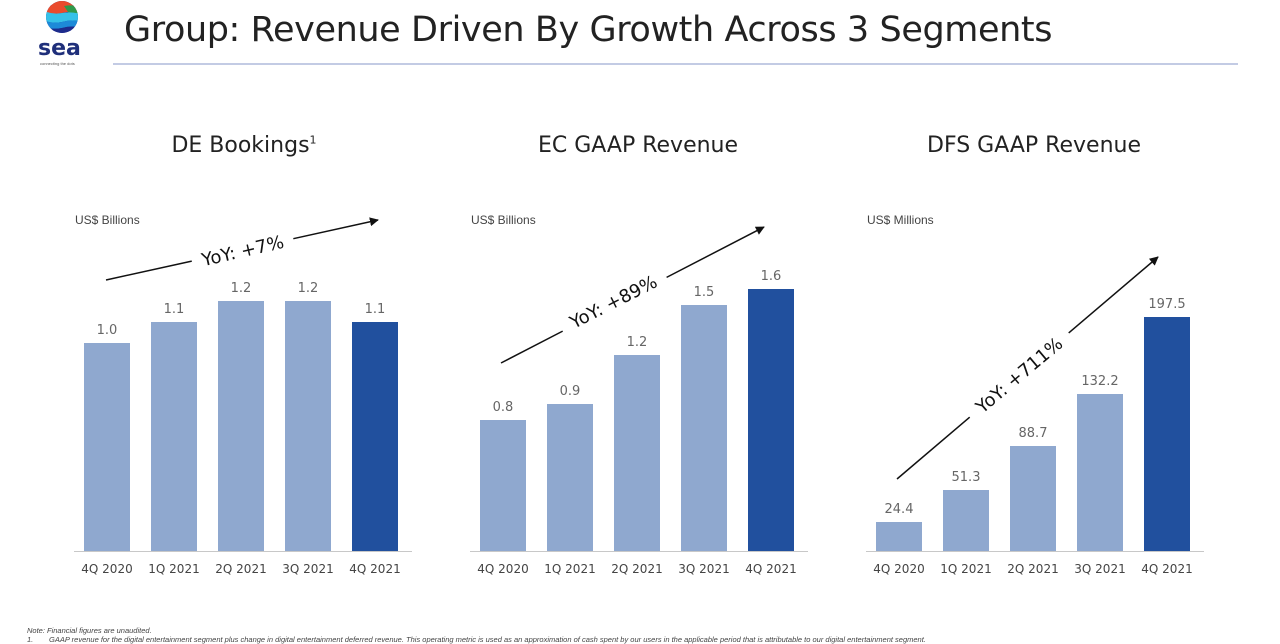 The image size is (1280, 644). What do you see at coordinates (57, 63) in the screenshot?
I see `logo-tagline: connecting the dots` at bounding box center [57, 63].